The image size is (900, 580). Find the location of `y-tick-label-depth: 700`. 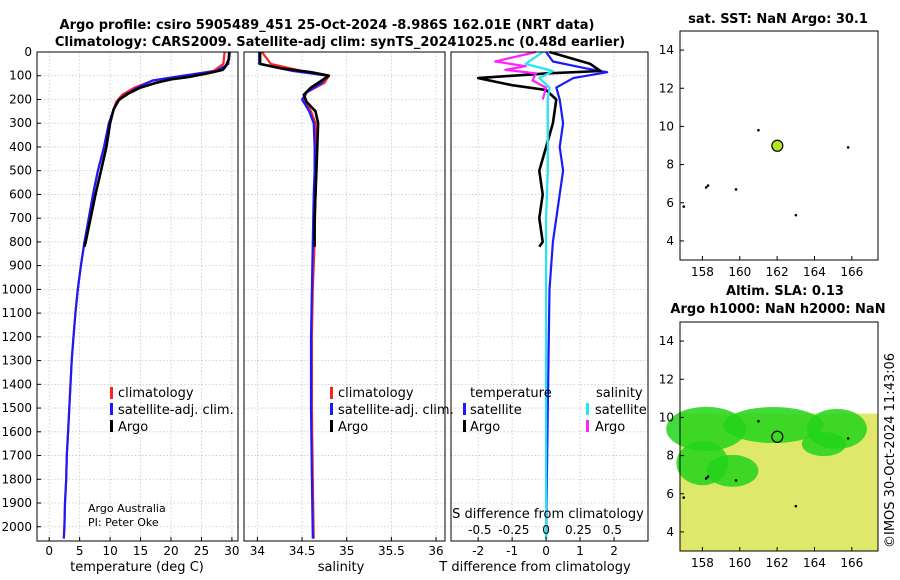

y-tick-label-depth: 700 is located at coordinates (20, 218).